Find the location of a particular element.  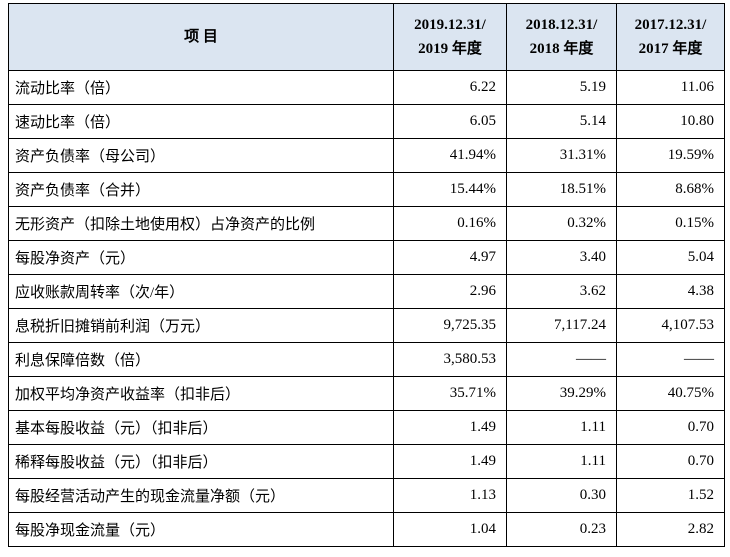

header-cell: 项 目 is located at coordinates (201, 37).